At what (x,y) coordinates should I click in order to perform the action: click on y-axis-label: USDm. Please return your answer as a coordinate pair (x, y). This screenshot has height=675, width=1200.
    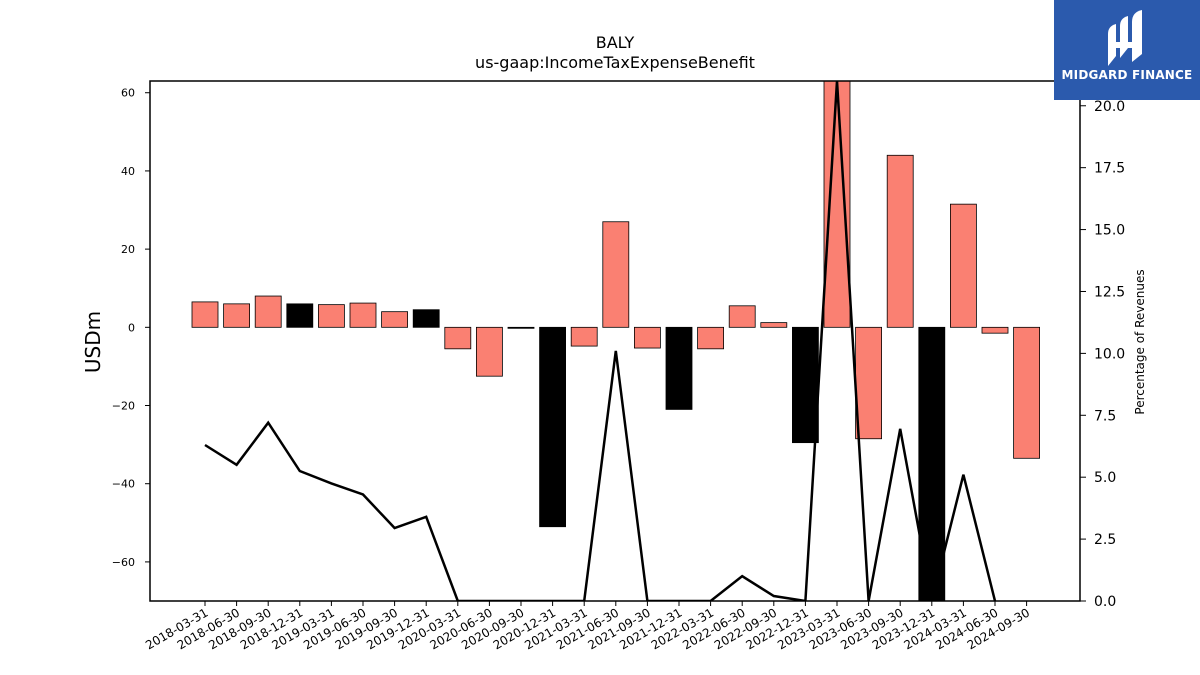
    Looking at the image, I should click on (93, 342).